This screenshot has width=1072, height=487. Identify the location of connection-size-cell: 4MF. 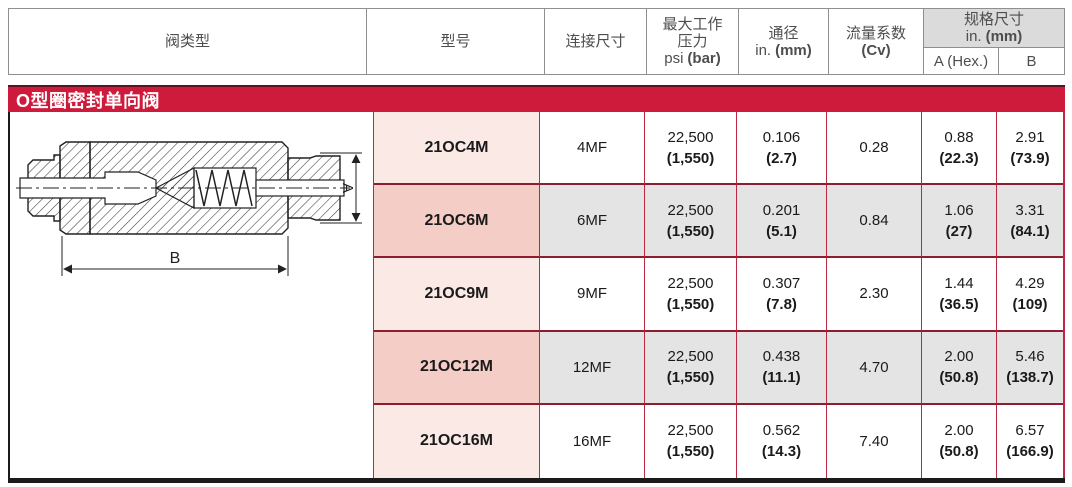
(592, 149).